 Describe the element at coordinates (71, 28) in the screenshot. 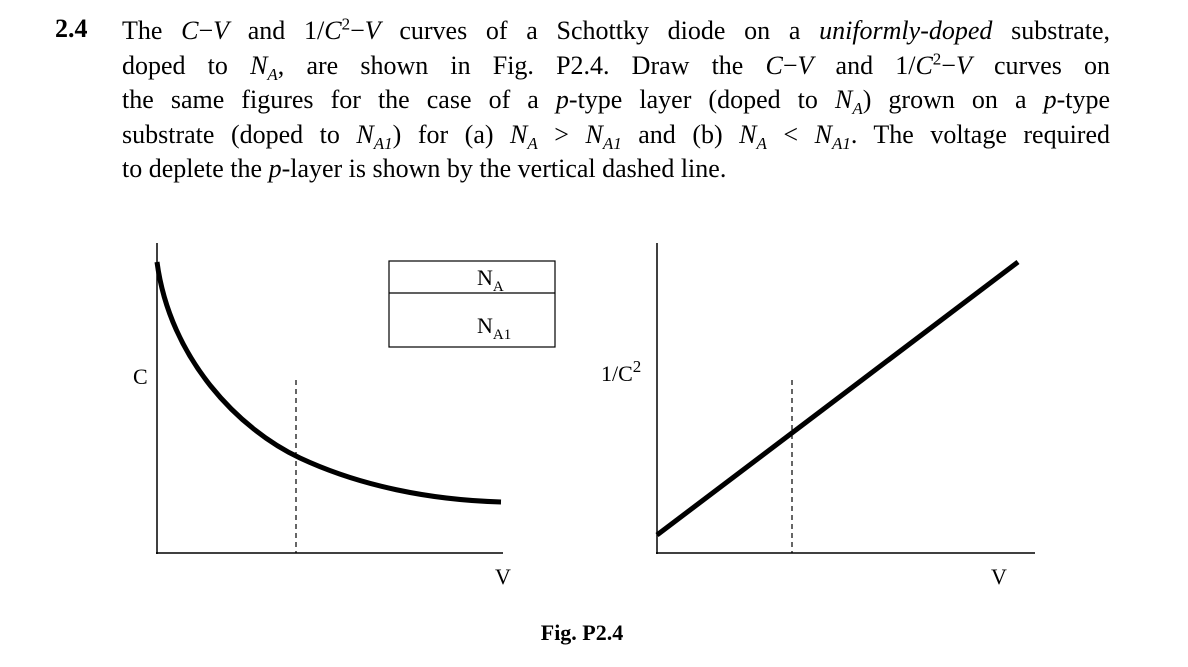

I see `problem-number: 2.4` at that location.